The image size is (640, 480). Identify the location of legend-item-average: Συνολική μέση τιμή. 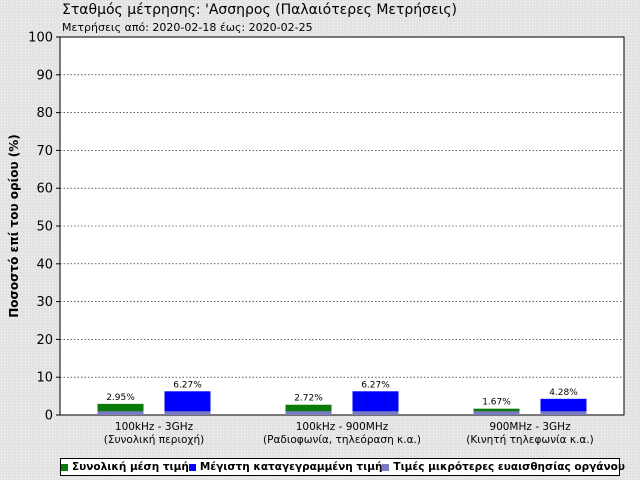
(125, 467).